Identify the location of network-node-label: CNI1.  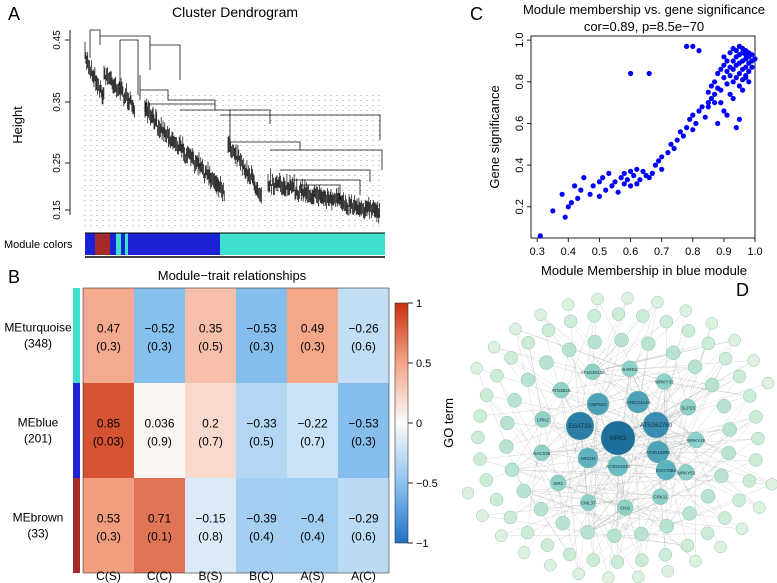
(625, 508).